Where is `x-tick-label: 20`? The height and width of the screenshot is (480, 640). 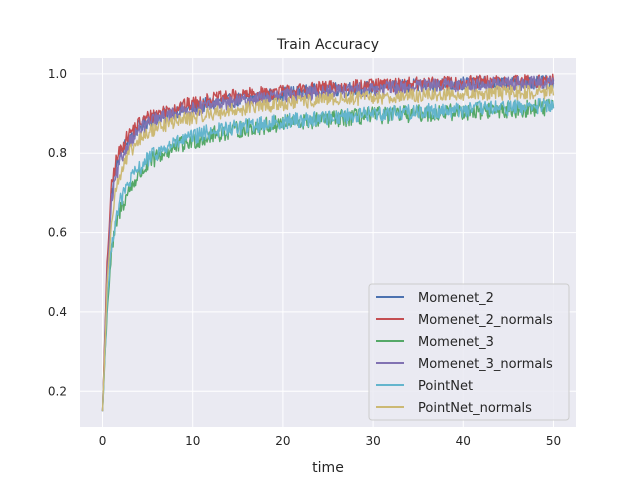
x-tick-label: 20 is located at coordinates (282, 441).